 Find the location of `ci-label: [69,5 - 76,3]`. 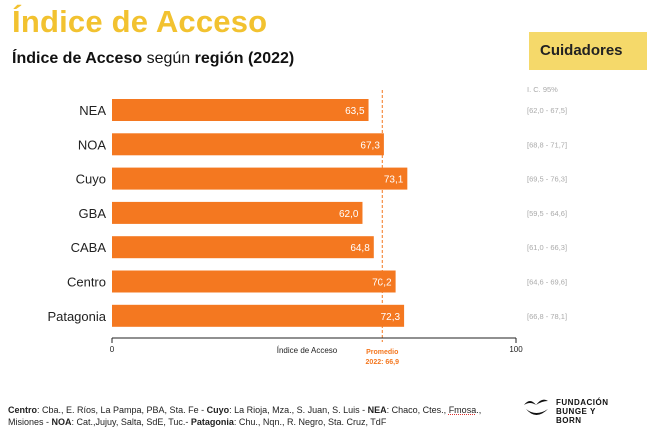

ci-label: [69,5 - 76,3] is located at coordinates (547, 179).